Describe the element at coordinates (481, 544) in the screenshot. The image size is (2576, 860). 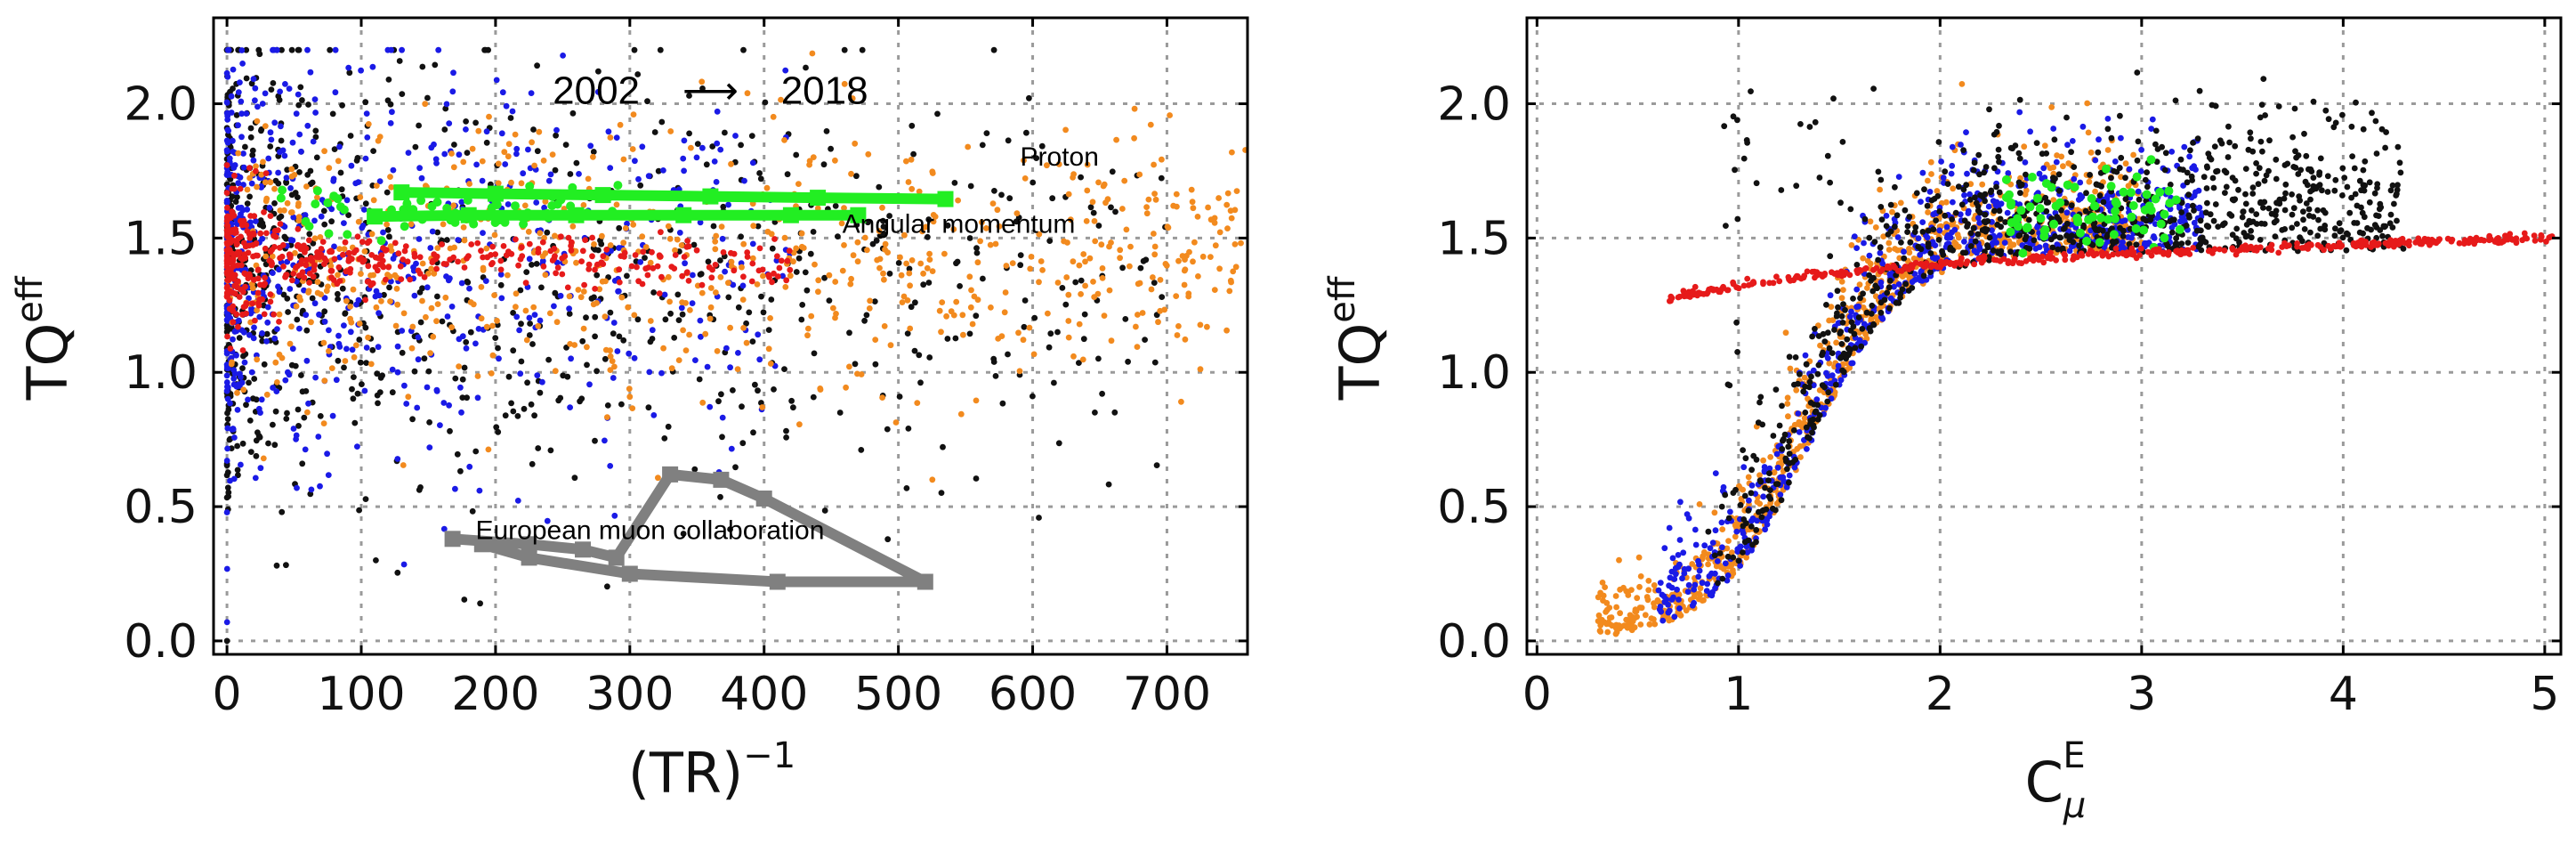
I see `left-line-2-marker` at that location.